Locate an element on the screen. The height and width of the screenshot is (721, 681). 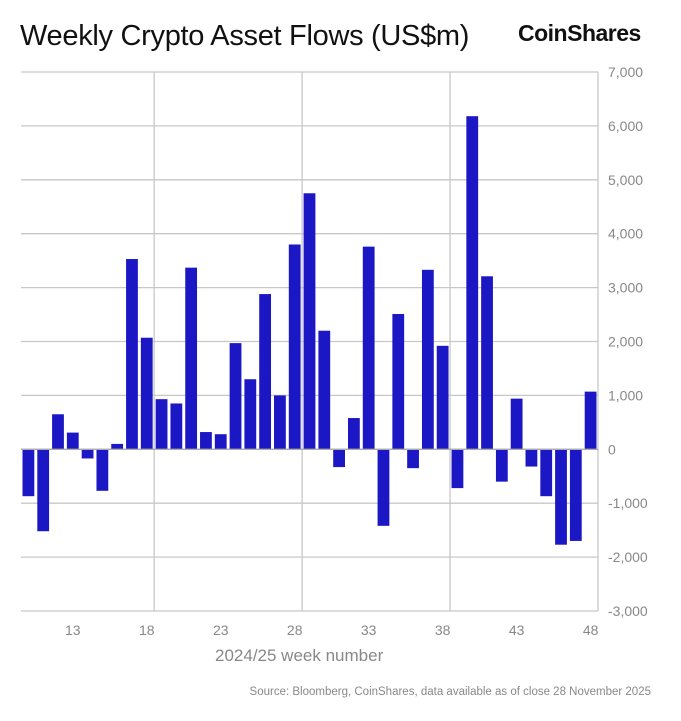
x-tick-label: 23 is located at coordinates (221, 630).